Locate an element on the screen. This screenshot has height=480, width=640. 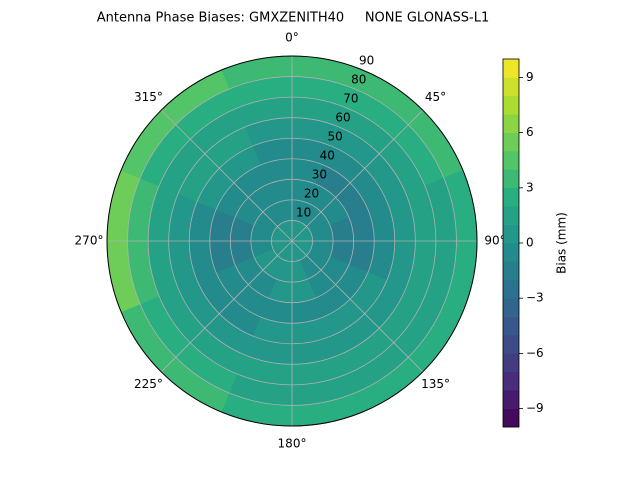
r-tick-label: 10 is located at coordinates (303, 212).